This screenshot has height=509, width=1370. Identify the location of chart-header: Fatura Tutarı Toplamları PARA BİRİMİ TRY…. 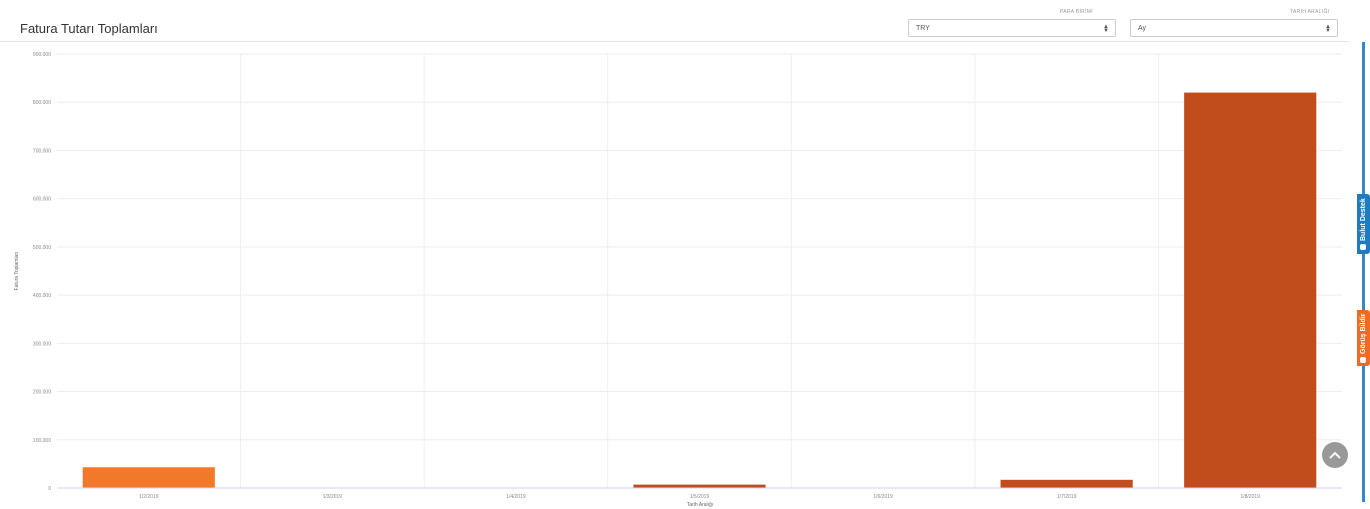
(675, 21).